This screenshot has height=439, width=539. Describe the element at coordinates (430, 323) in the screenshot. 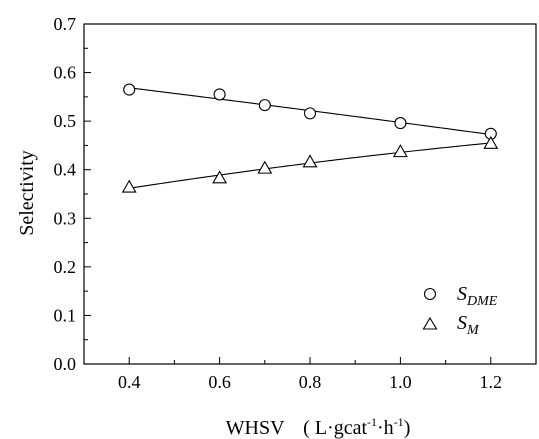

I see `legend-marker-triangle` at that location.